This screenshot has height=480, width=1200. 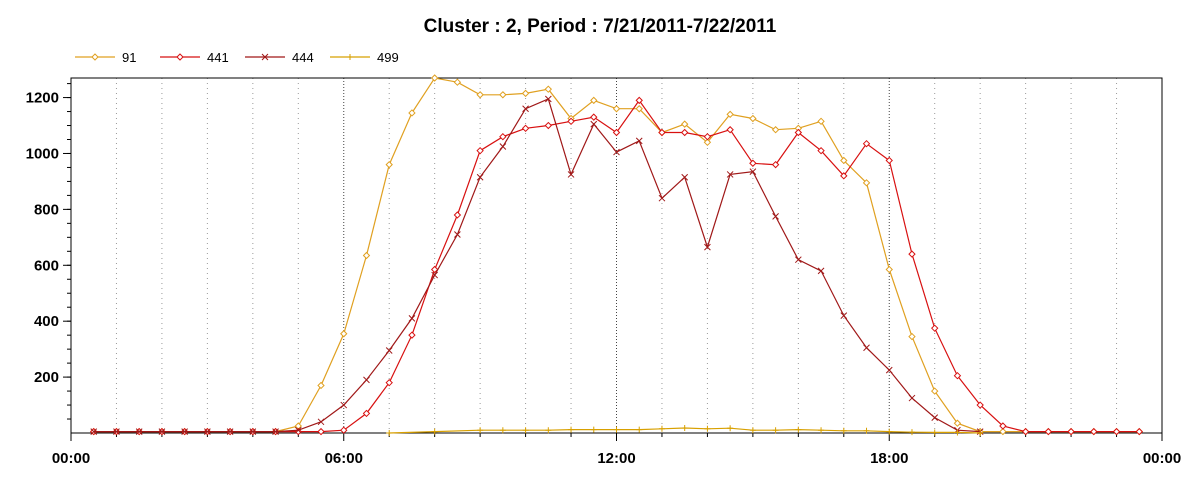 I want to click on y-tick-label: 600, so click(x=46, y=265).